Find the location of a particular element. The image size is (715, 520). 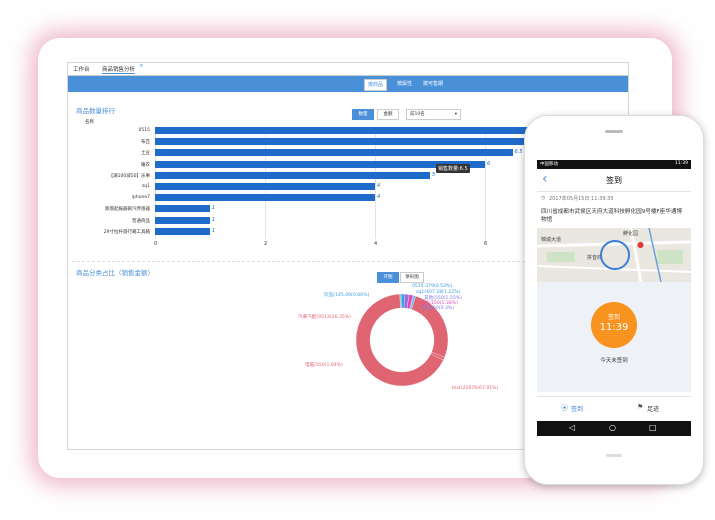

donut-slice-label: 汽車汽配(9513(26.35%) is located at coordinates (324, 317).